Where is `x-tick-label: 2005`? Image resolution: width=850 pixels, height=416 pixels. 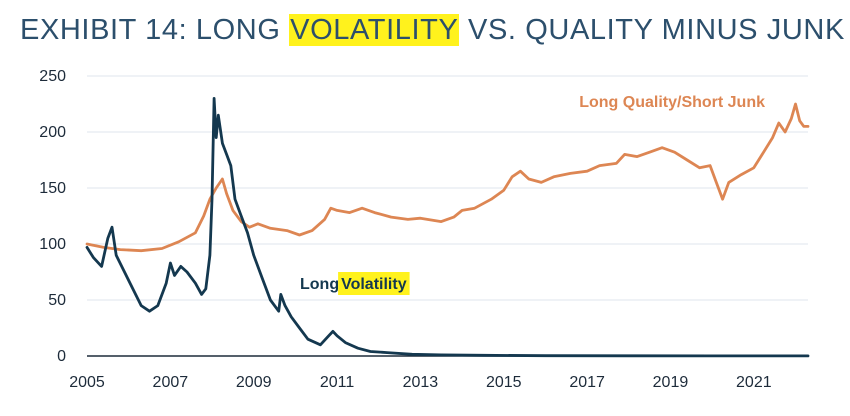 x-tick-label: 2005 is located at coordinates (87, 382).